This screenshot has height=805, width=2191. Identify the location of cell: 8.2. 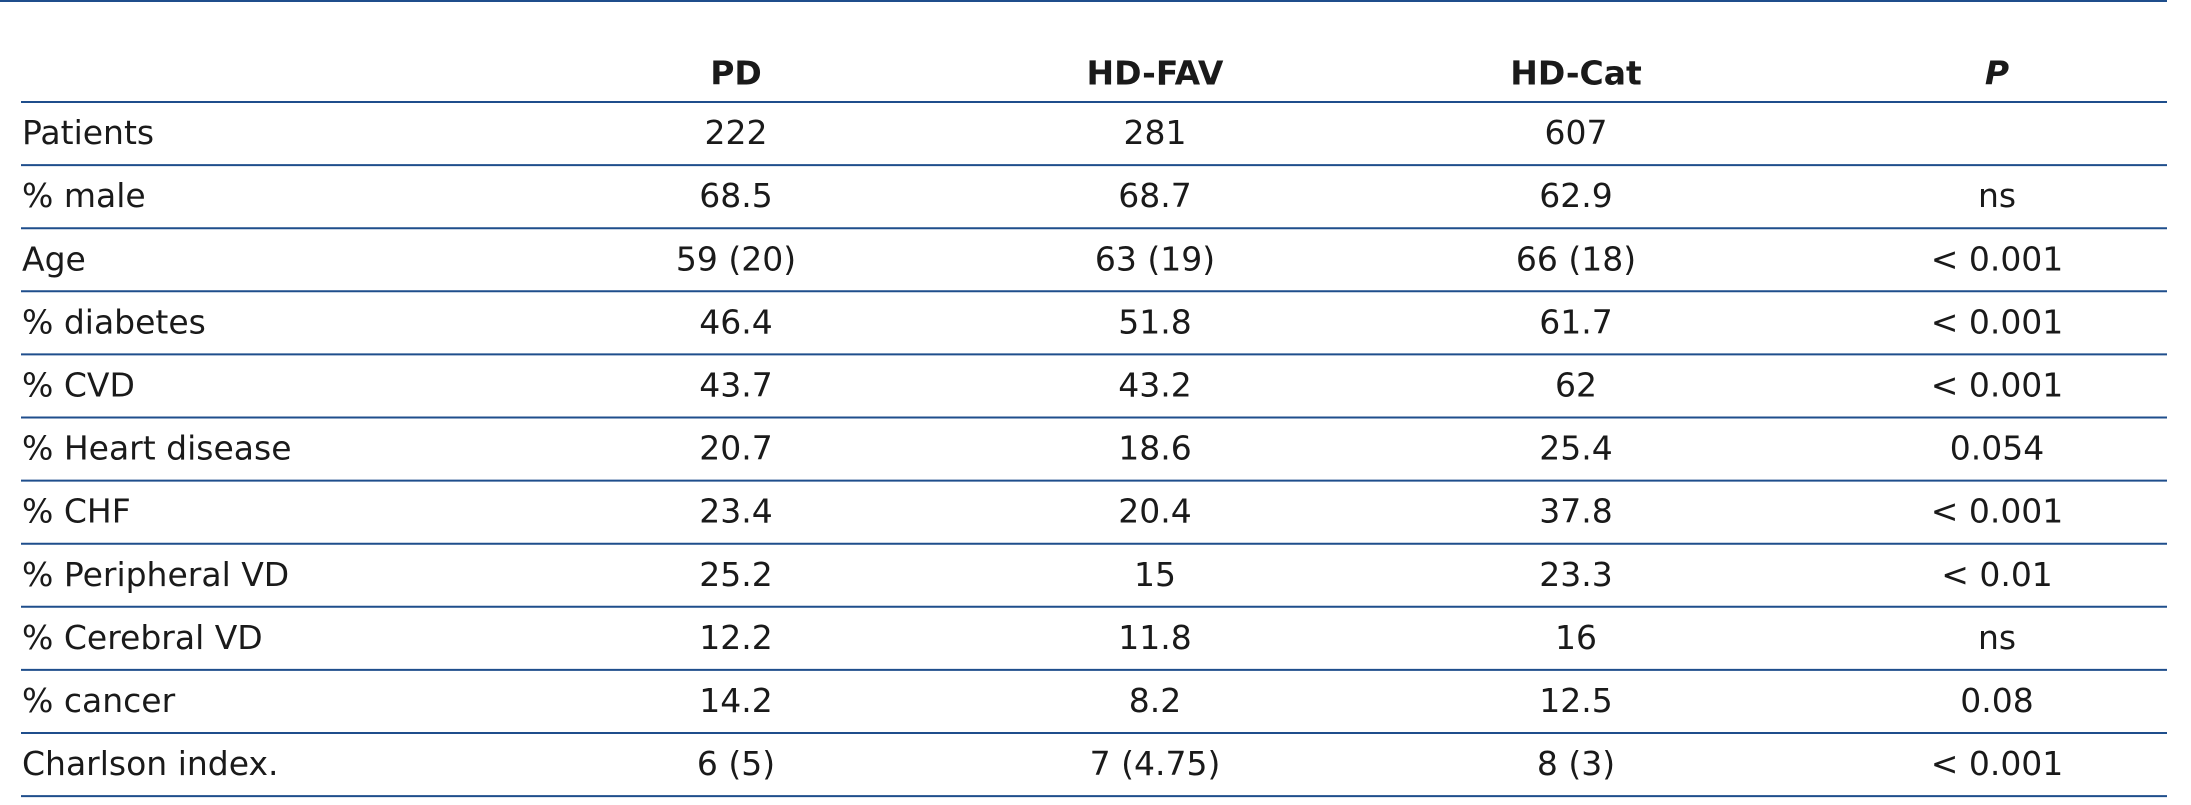
(1155, 700).